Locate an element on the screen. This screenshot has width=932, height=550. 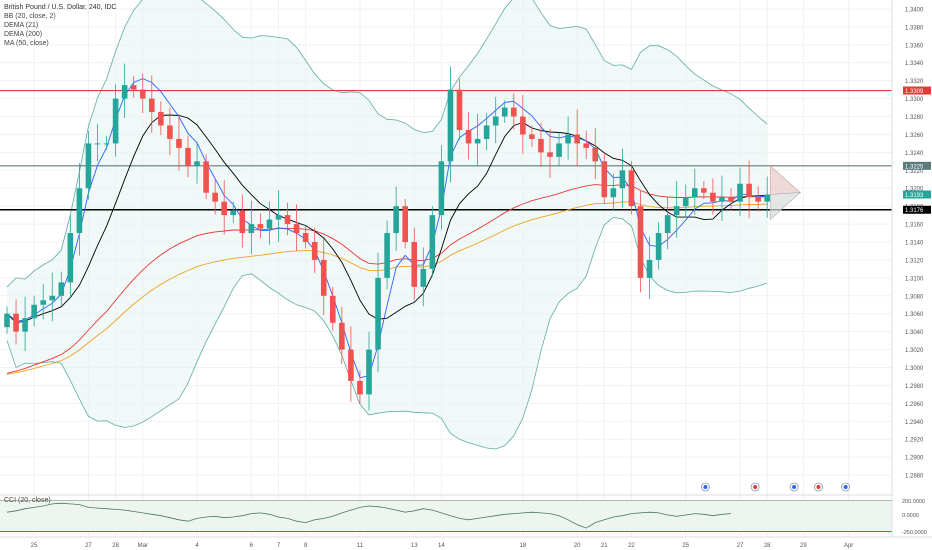
indicator-bb: BB (20, close, 2) is located at coordinates (30, 16).